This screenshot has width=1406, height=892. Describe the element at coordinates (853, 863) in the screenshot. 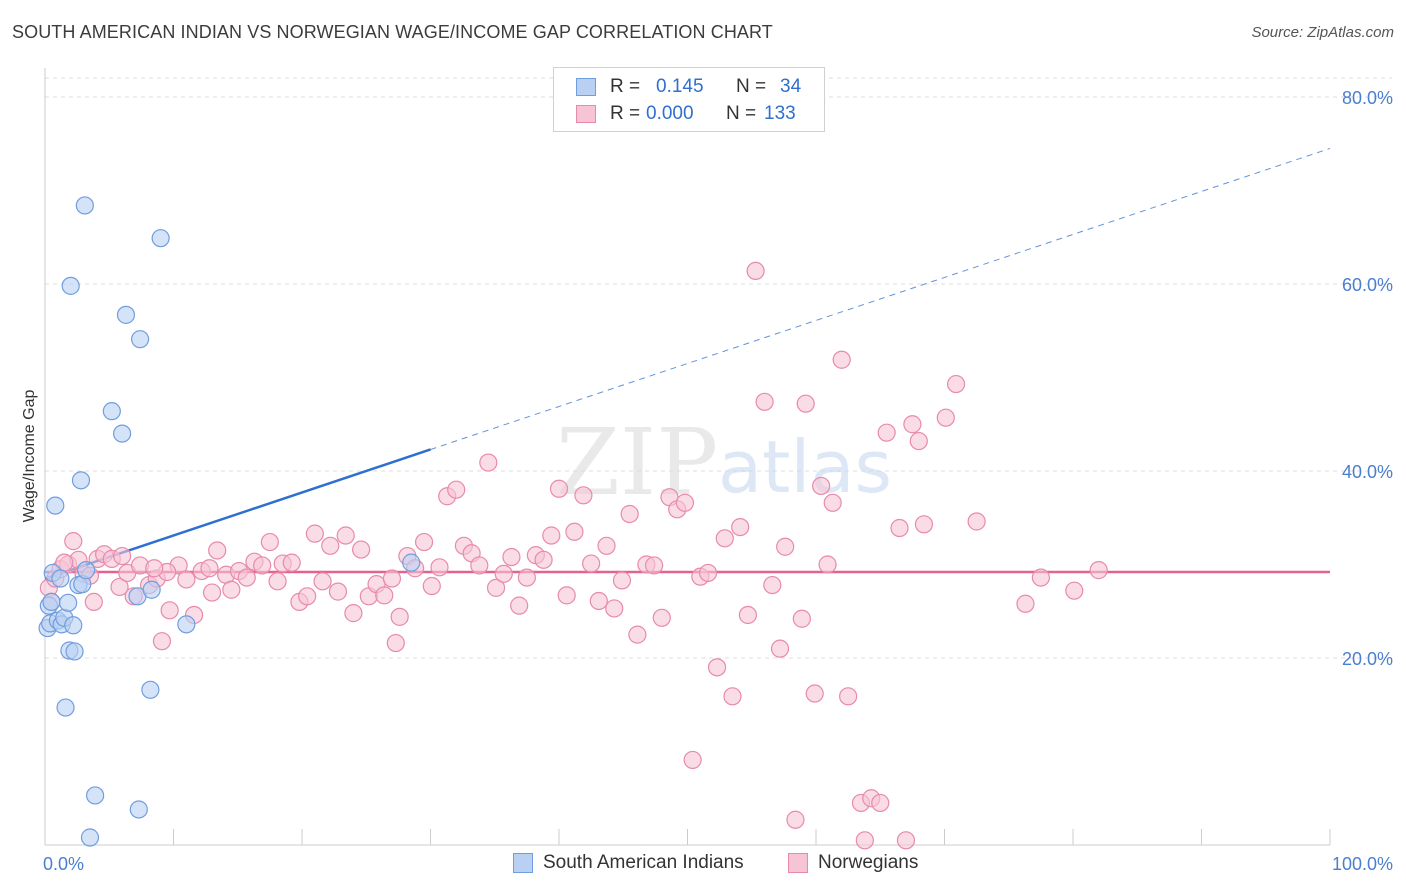

I see `legend-item-norwegians: Norwegians` at that location.